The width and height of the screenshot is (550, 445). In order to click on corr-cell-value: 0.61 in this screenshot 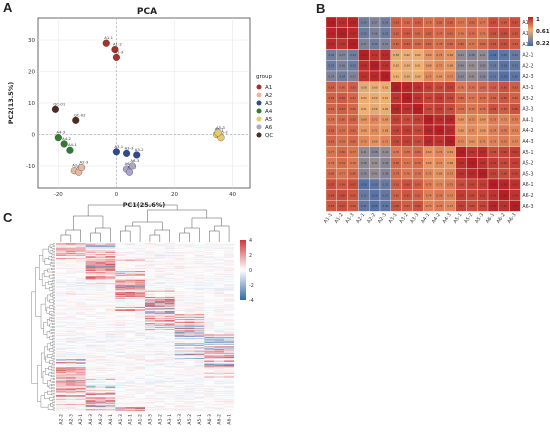, I will do `click(364, 109)`.